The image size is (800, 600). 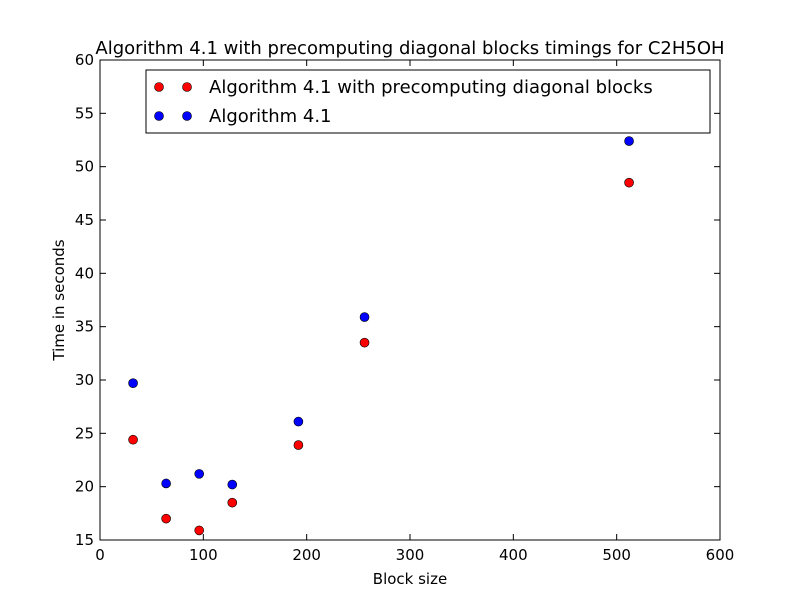 I want to click on x-tick-label: 500, so click(x=616, y=555).